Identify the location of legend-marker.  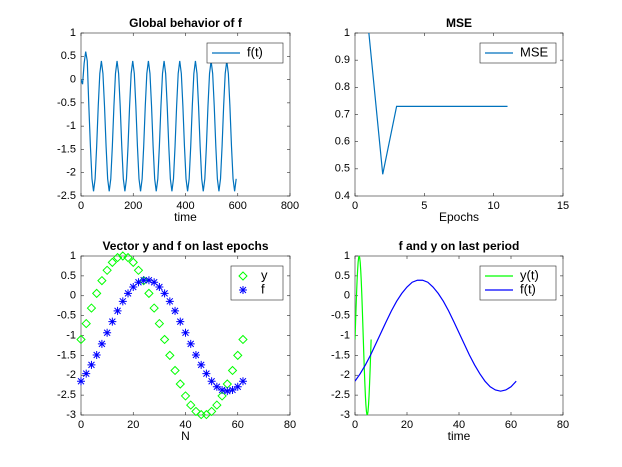
(243, 276).